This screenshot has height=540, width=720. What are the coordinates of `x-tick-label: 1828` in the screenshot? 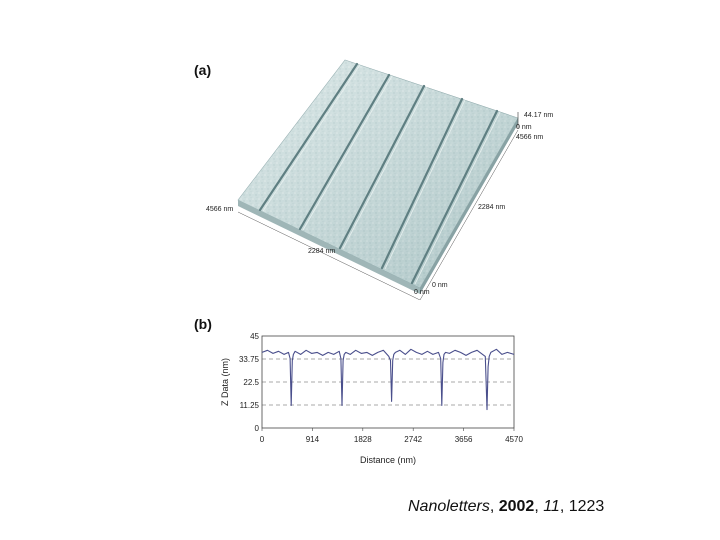 It's located at (363, 439).